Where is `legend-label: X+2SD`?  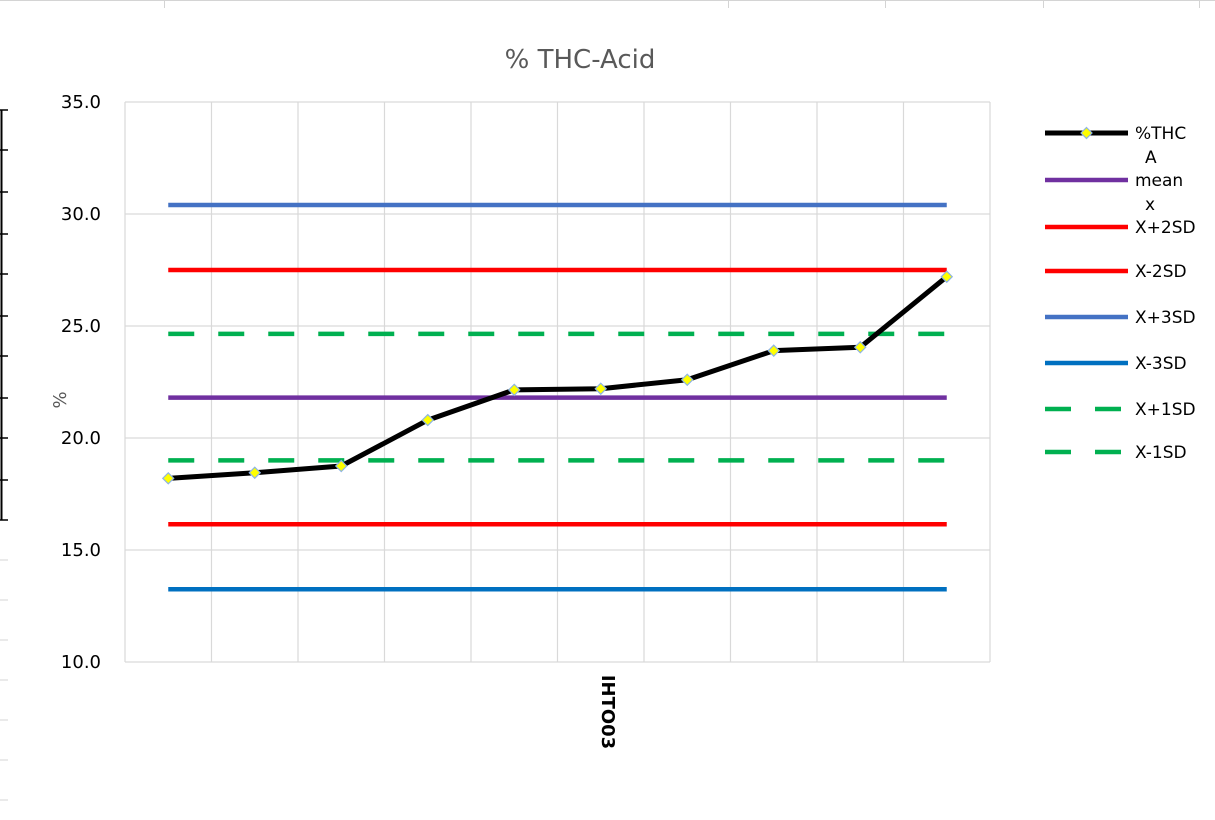
legend-label: X+2SD is located at coordinates (1165, 228).